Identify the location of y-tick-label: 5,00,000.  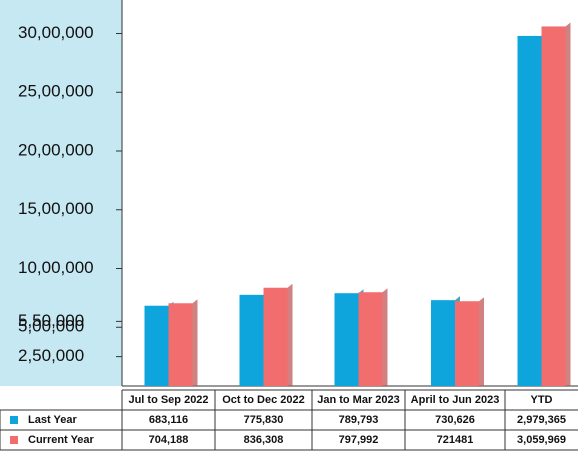
(51, 326).